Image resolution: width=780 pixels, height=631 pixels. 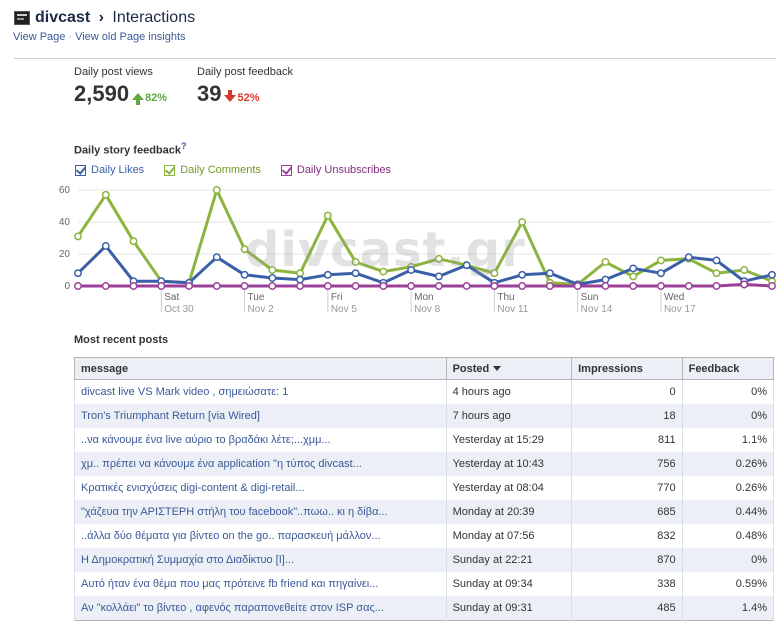 What do you see at coordinates (509, 368) in the screenshot?
I see `column-header-posted: Posted` at bounding box center [509, 368].